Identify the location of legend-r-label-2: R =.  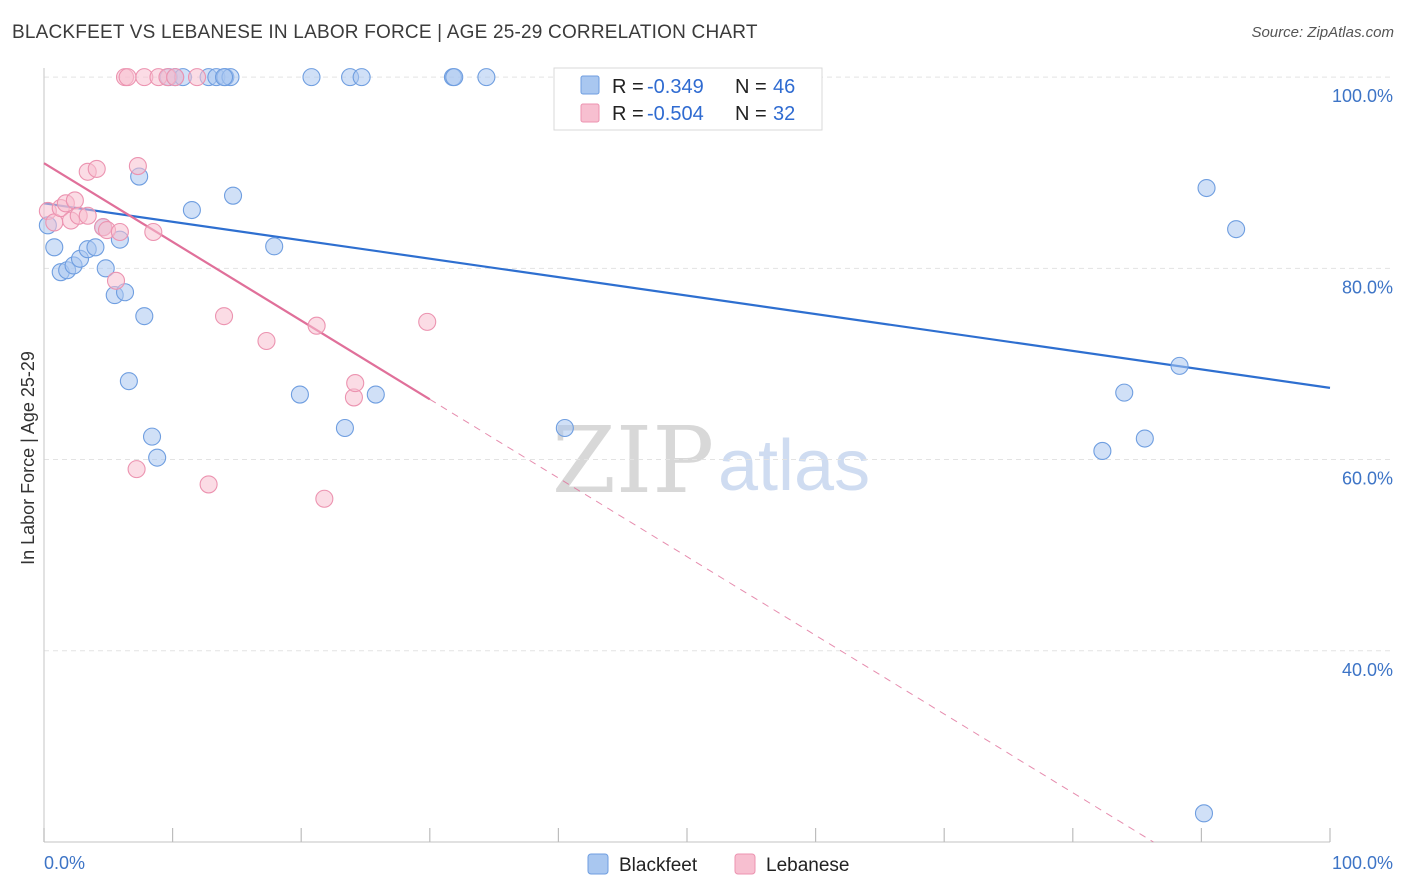
(628, 114).